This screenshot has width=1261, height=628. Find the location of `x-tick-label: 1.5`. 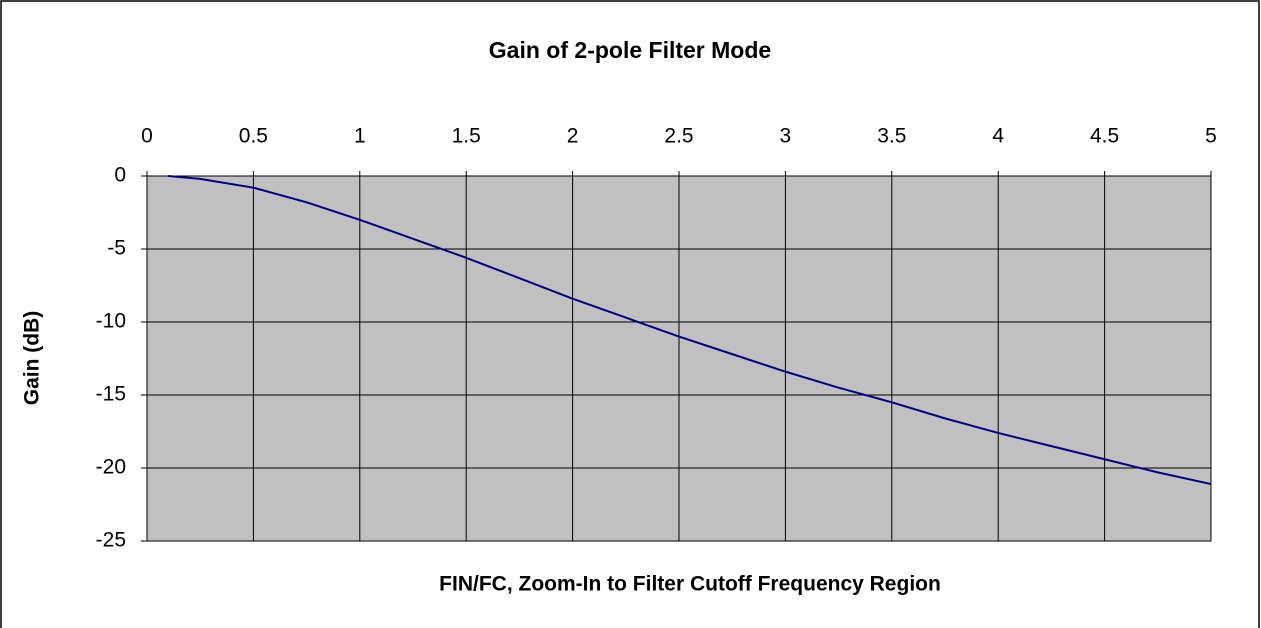

x-tick-label: 1.5 is located at coordinates (466, 136).